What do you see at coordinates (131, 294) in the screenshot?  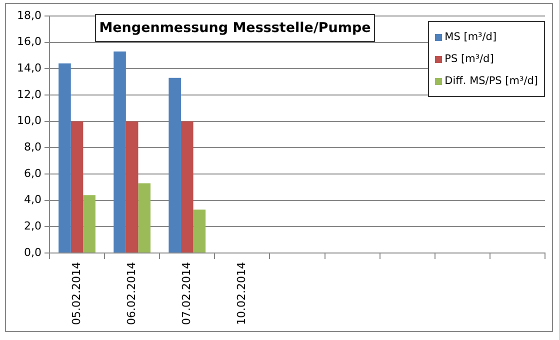 I see `x-tick-label: 06.02.2014` at bounding box center [131, 294].